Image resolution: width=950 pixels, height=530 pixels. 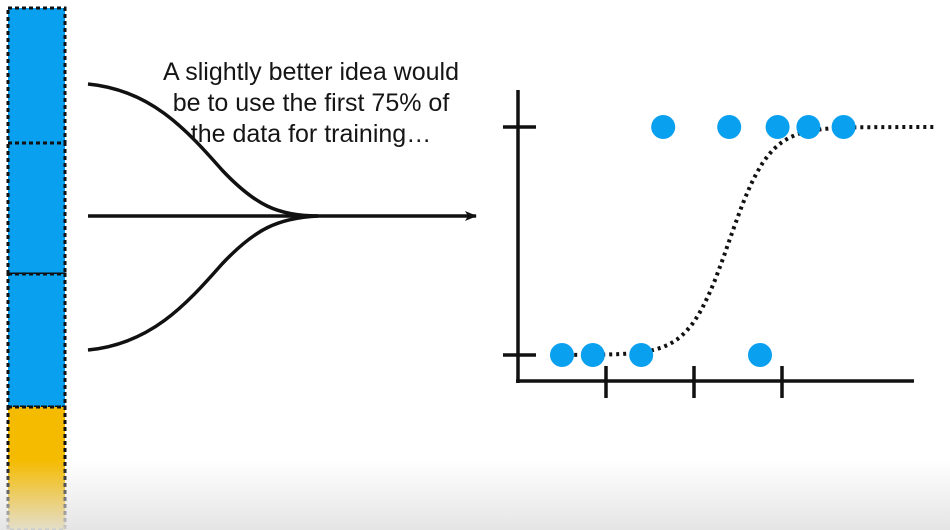 What do you see at coordinates (203, 283) in the screenshot?
I see `flow-curve-bottom` at bounding box center [203, 283].